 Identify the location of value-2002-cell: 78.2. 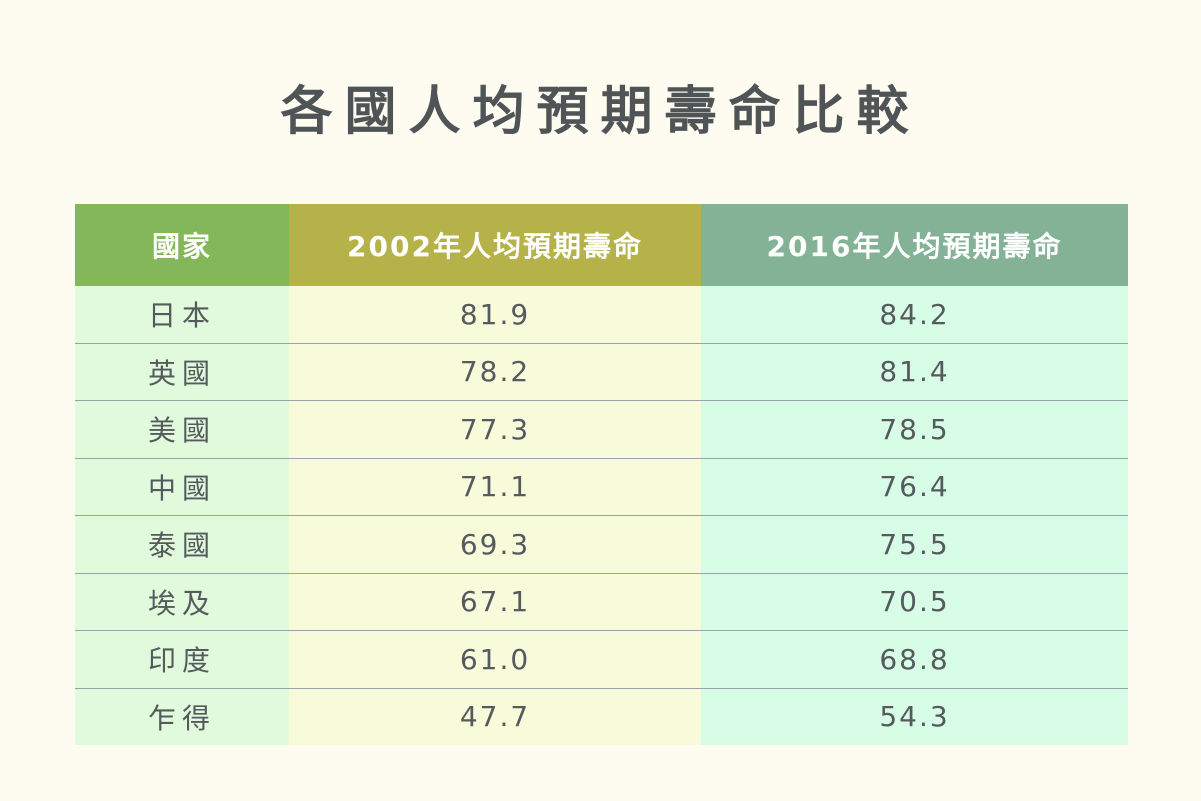
(495, 372).